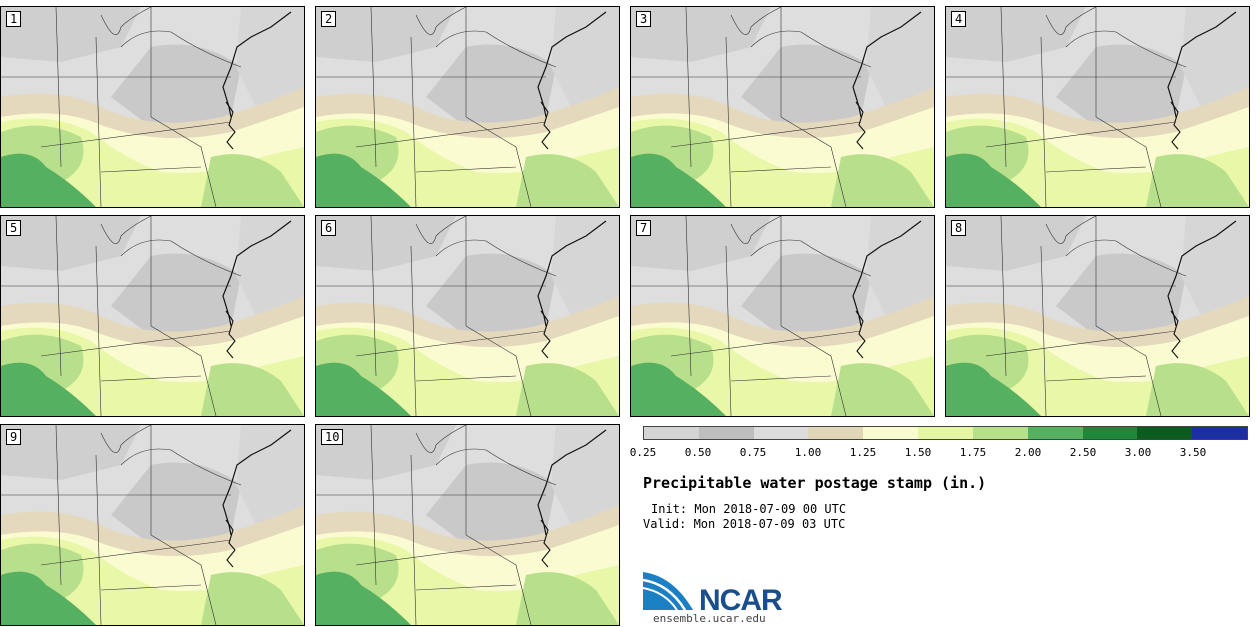 This screenshot has width=1260, height=627. I want to click on colorbar-tick-label: 3.00, so click(1138, 452).